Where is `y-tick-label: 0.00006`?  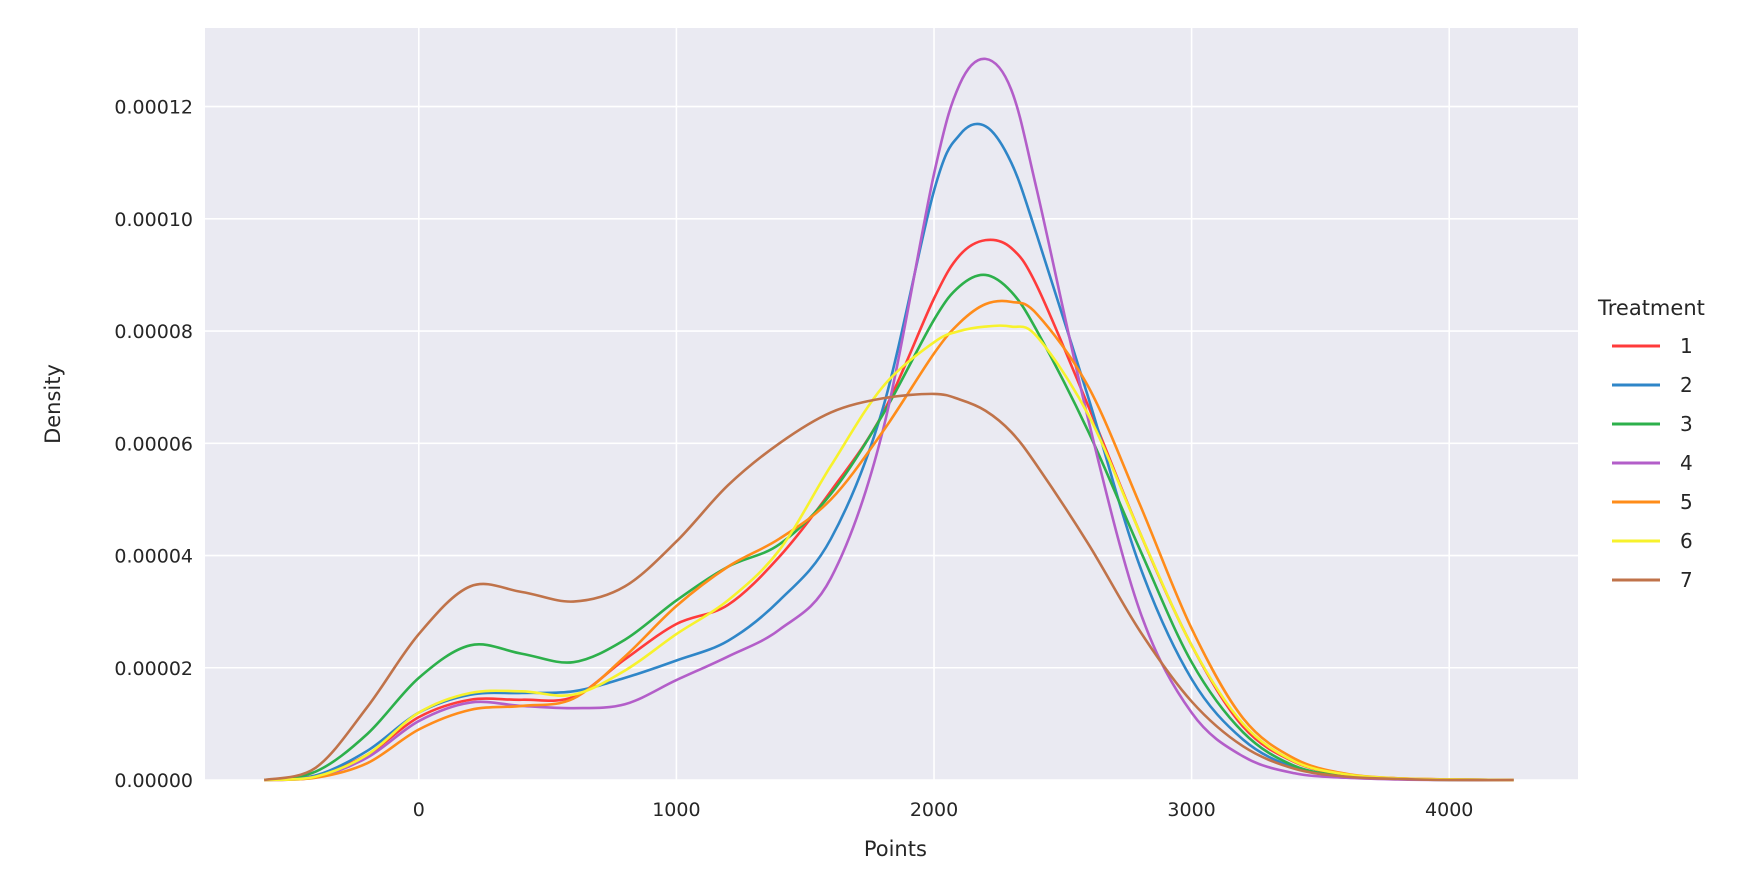 y-tick-label: 0.00006 is located at coordinates (153, 444).